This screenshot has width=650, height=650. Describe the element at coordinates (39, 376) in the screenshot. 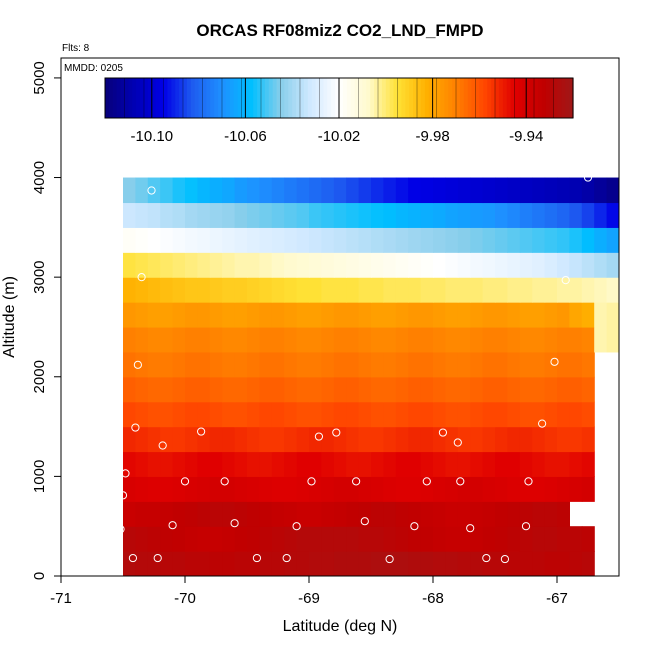

I see `y-tick-label: 2000` at that location.